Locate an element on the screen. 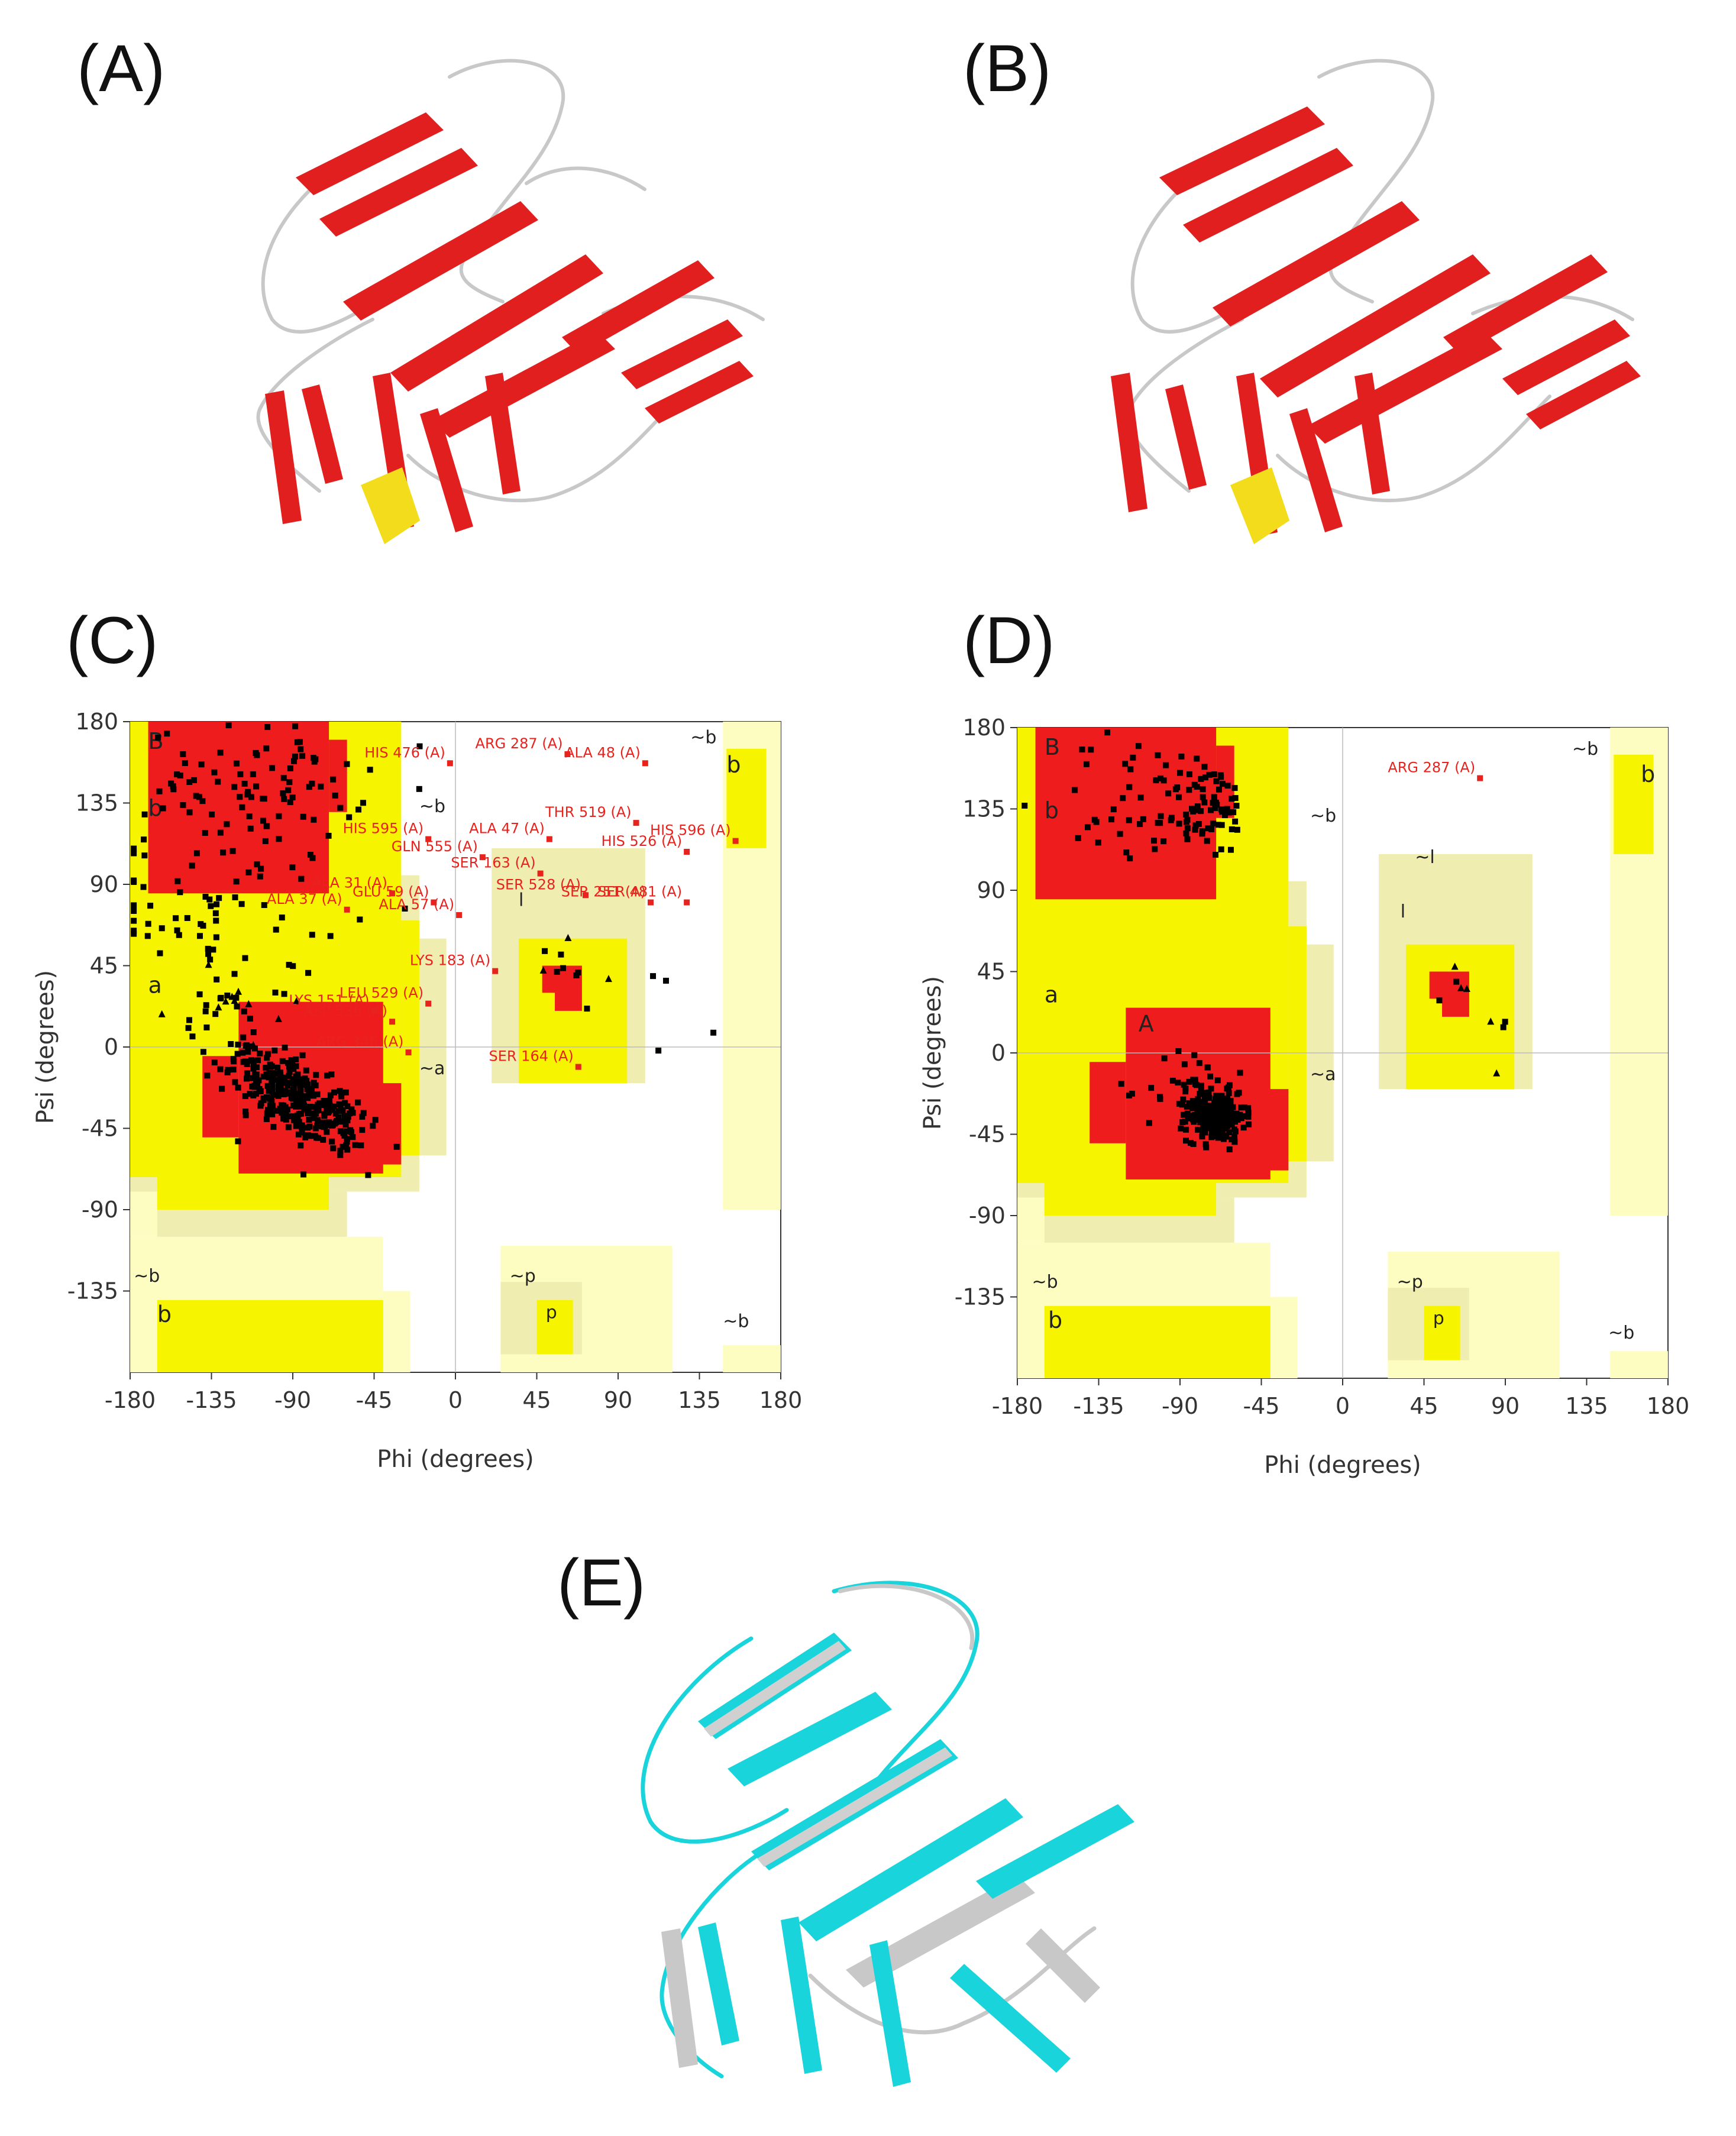 The width and height of the screenshot is (1736, 2136). y-tick-label: -45 is located at coordinates (100, 1129).